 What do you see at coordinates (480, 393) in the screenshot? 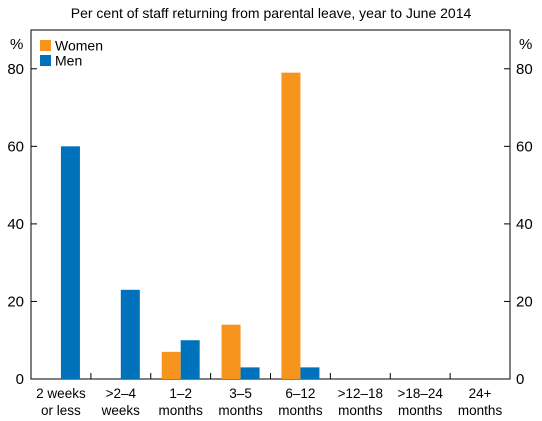
I see `category-label-line1: 24+` at bounding box center [480, 393].